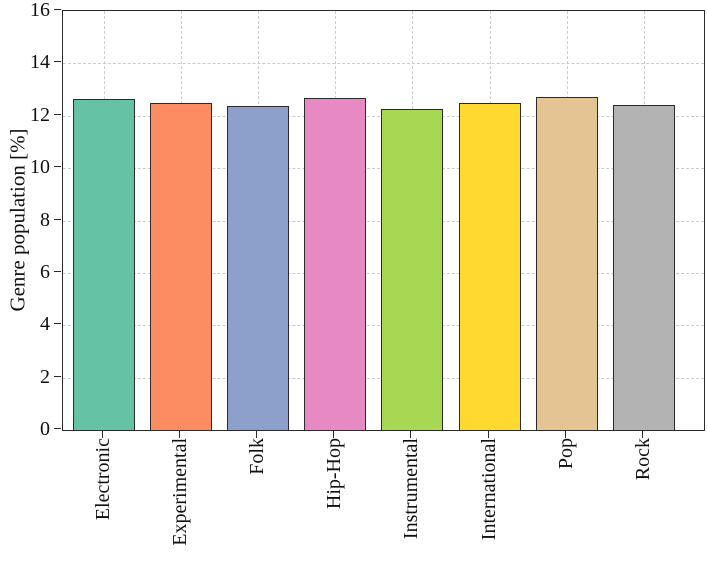 Image resolution: width=707 pixels, height=567 pixels. I want to click on y-tick-label: 12, so click(40, 114).